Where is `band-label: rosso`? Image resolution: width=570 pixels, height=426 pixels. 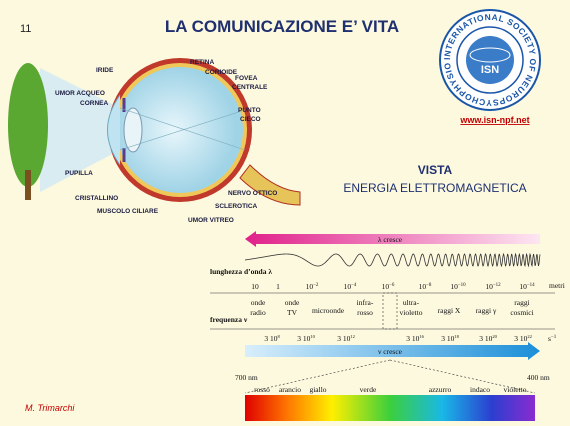
band-label: rosso is located at coordinates (365, 312).